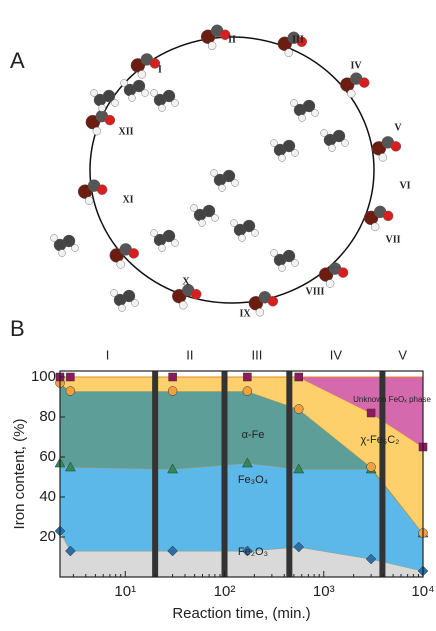 The image size is (436, 631). I want to click on series-label: α-Fe, so click(253, 435).